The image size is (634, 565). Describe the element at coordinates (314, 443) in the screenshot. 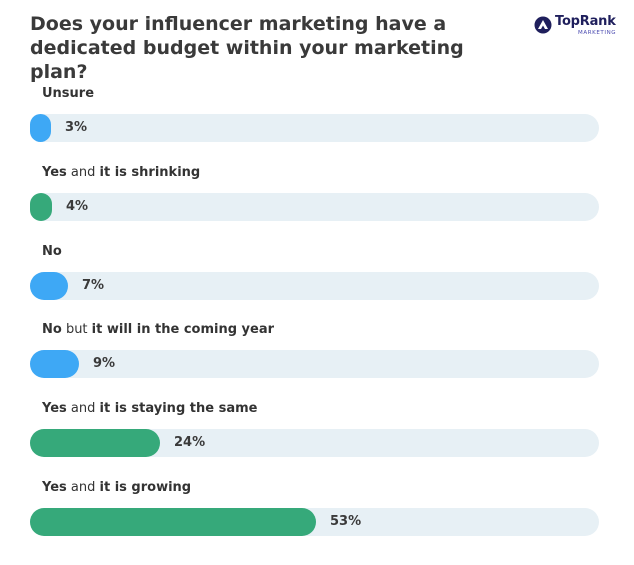

I see `bar-track: 24%` at that location.